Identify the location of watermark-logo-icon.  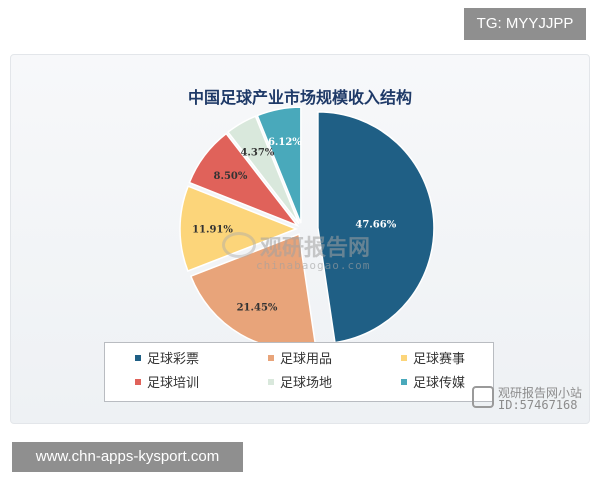
(239, 245).